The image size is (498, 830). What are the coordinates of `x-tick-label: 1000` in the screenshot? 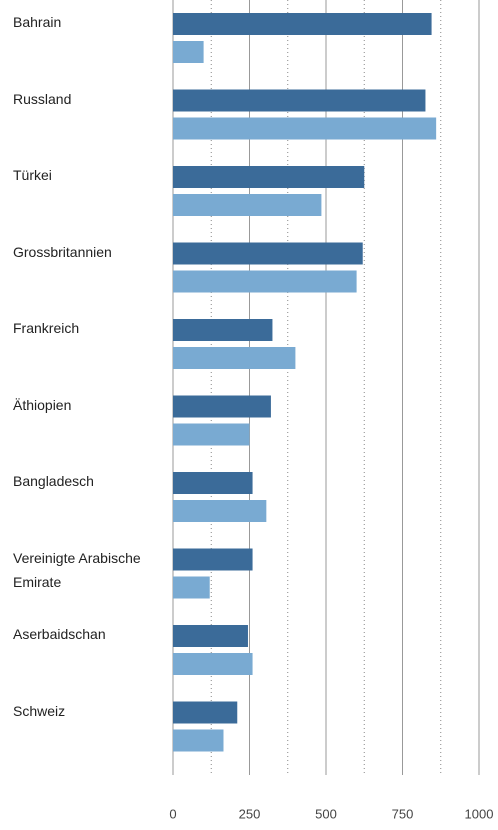 It's located at (479, 813).